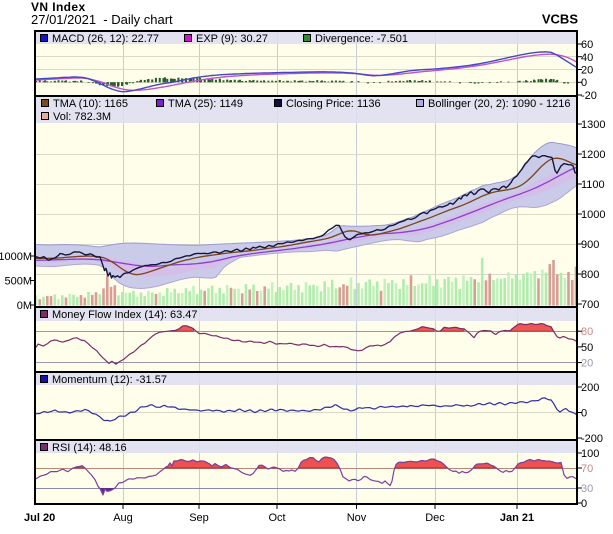 Image resolution: width=613 pixels, height=534 pixels. Describe the element at coordinates (590, 305) in the screenshot. I see `svg-text: 700` at that location.